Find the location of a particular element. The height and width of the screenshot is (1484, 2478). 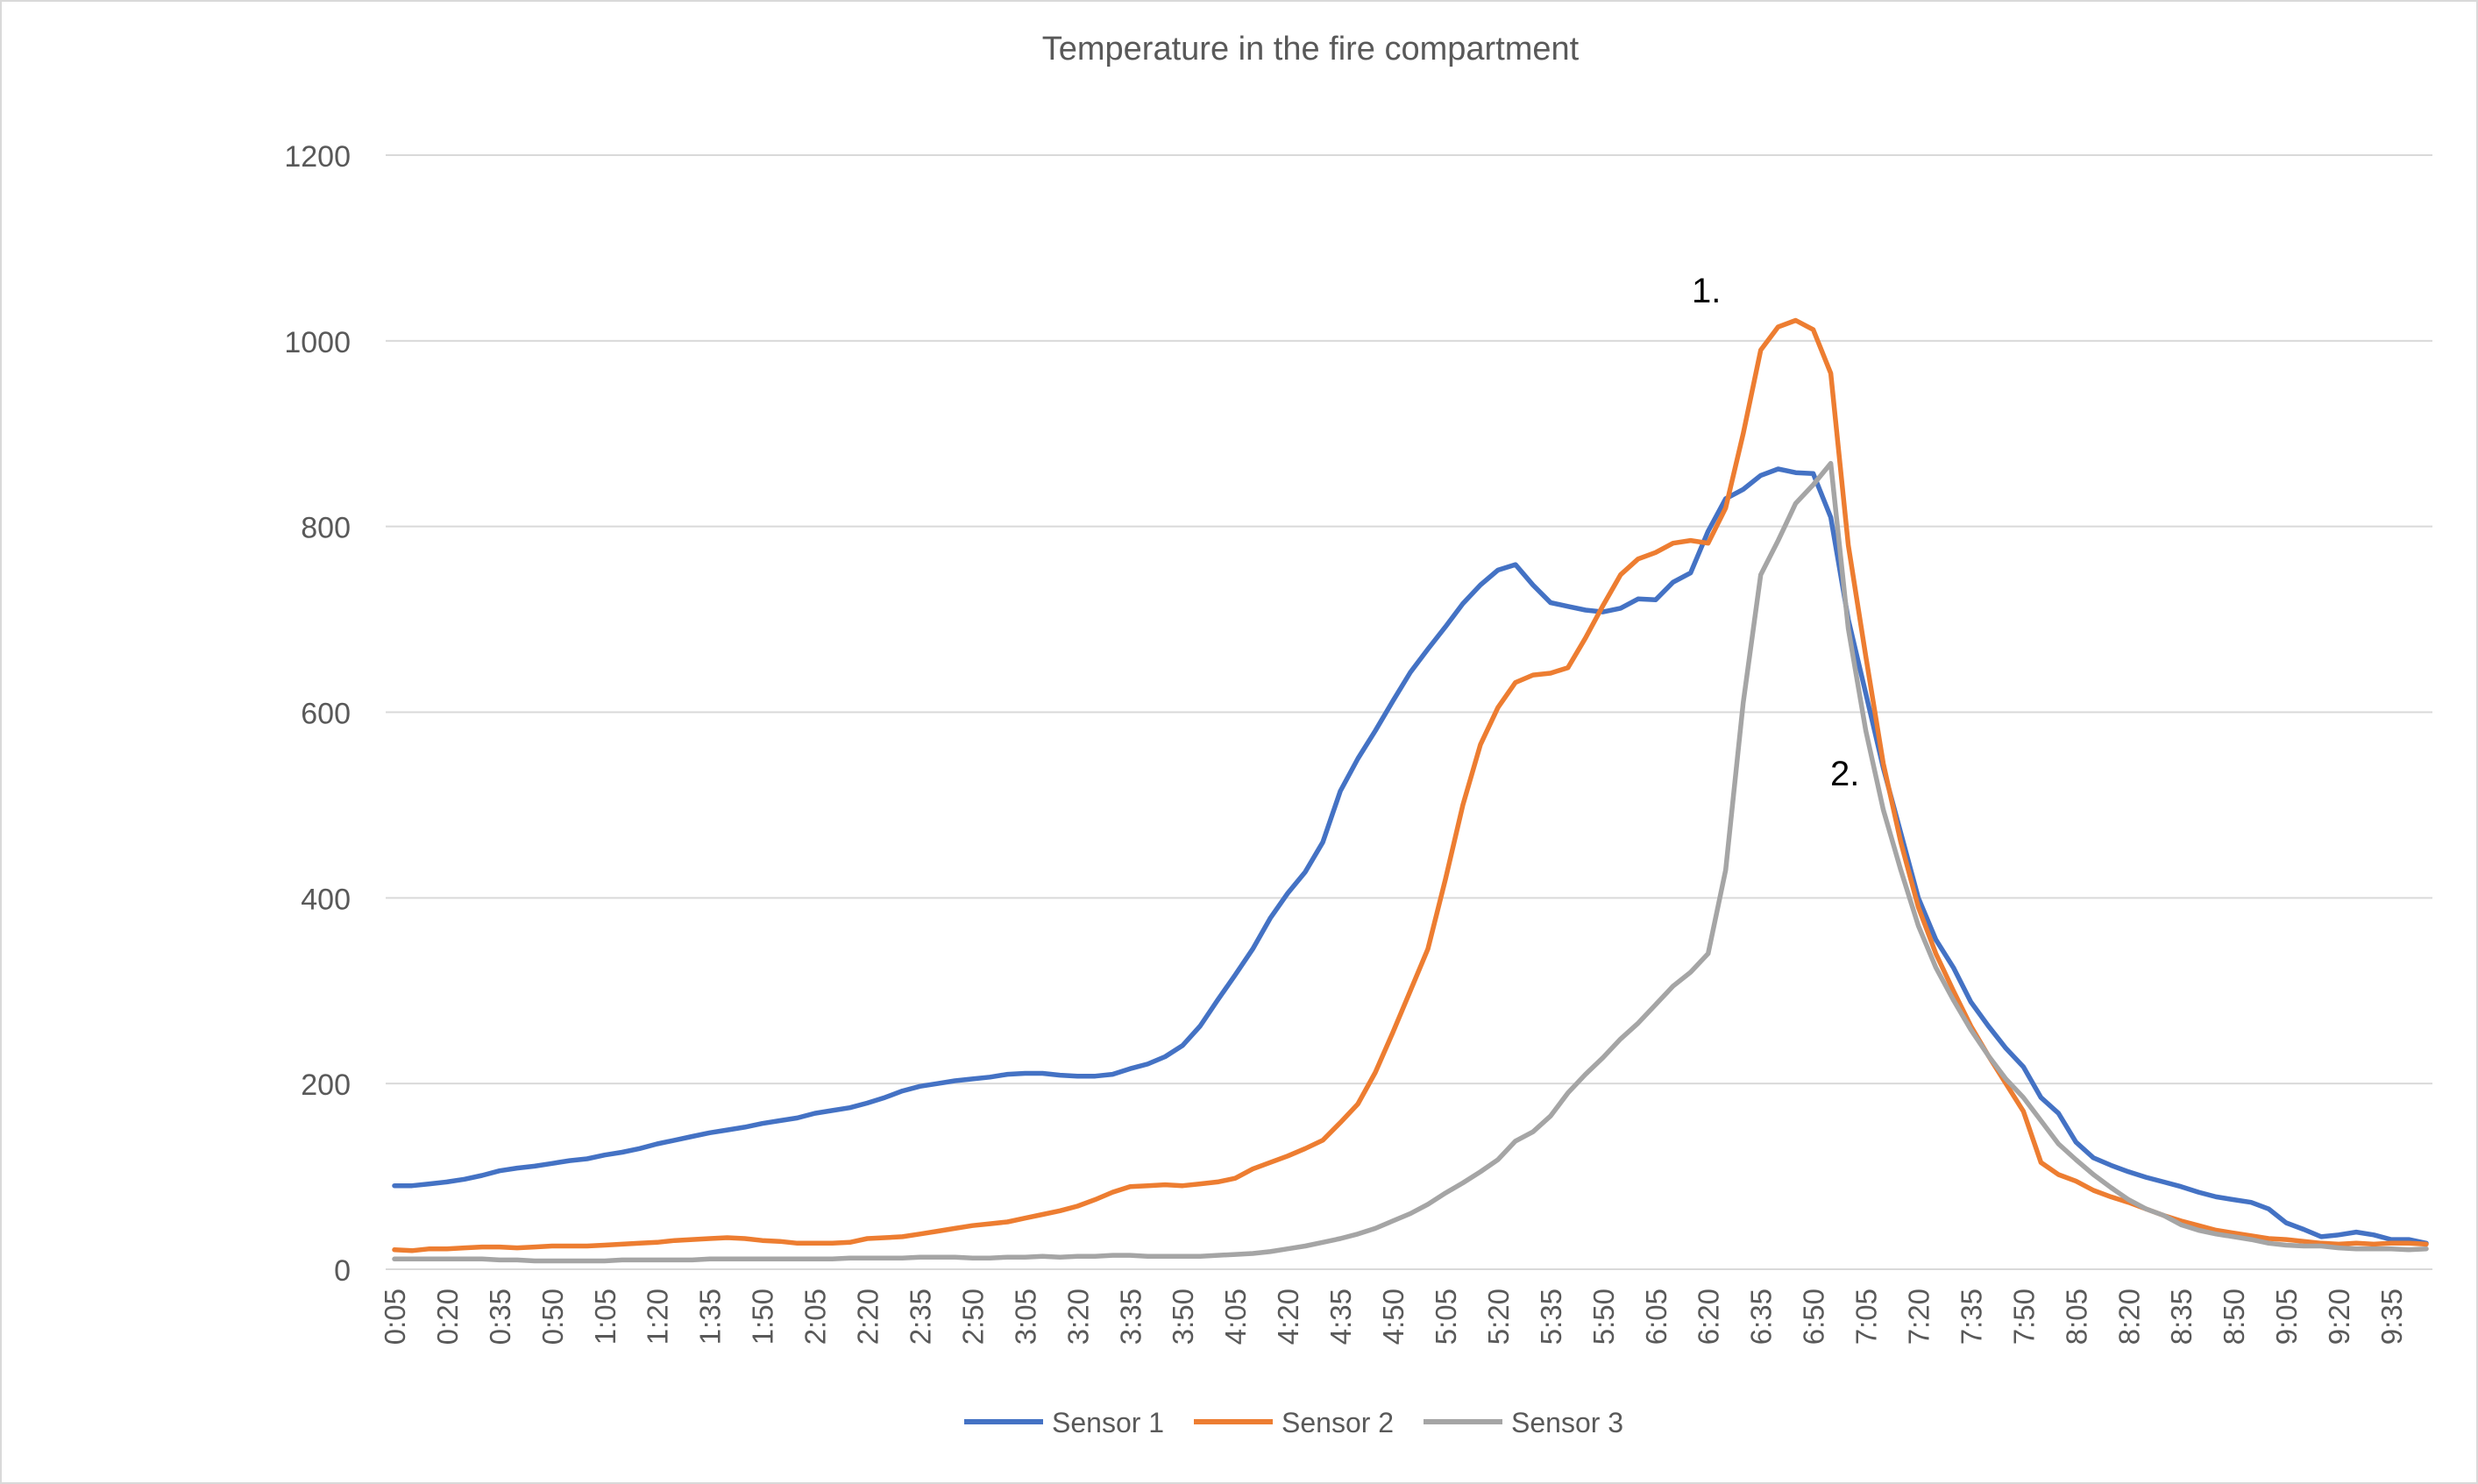

x-tick-label: 0:05 is located at coordinates (395, 1317).